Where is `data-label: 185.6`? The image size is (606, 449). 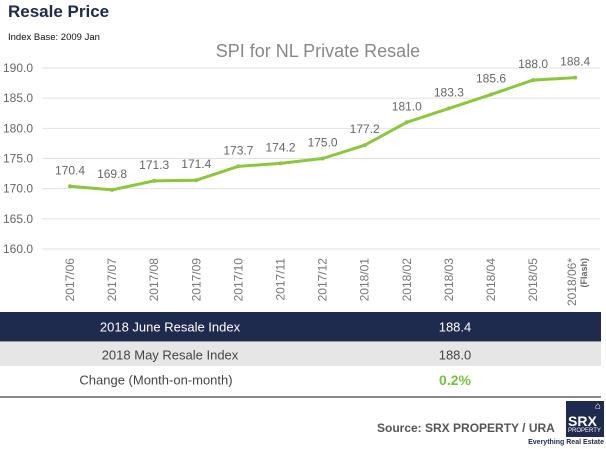
data-label: 185.6 is located at coordinates (491, 79).